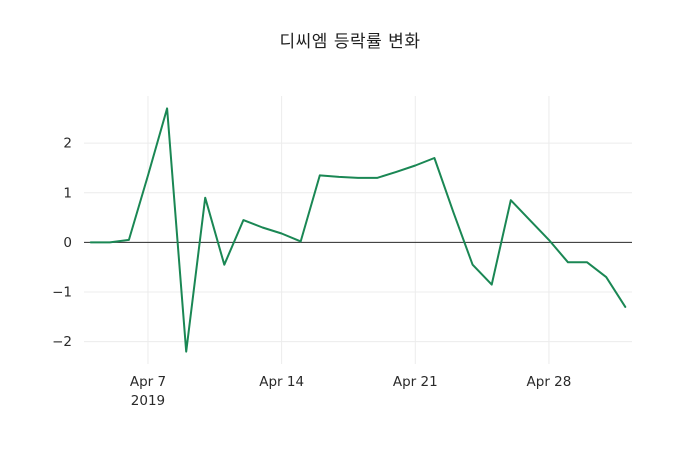 The image size is (700, 450). I want to click on x-tick-sublabel: 2019, so click(148, 401).